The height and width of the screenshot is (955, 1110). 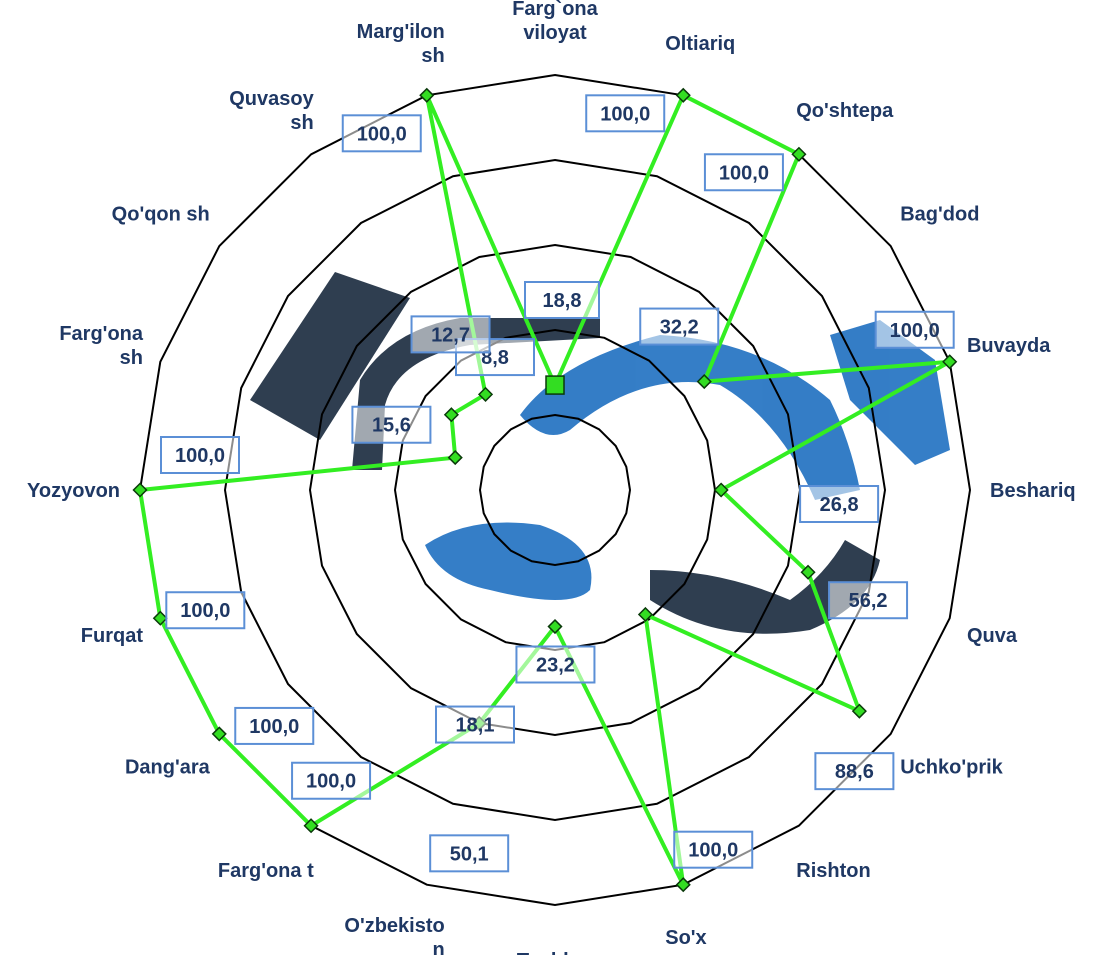 I want to click on category-label: Farg'ona sh, so click(x=101, y=346).